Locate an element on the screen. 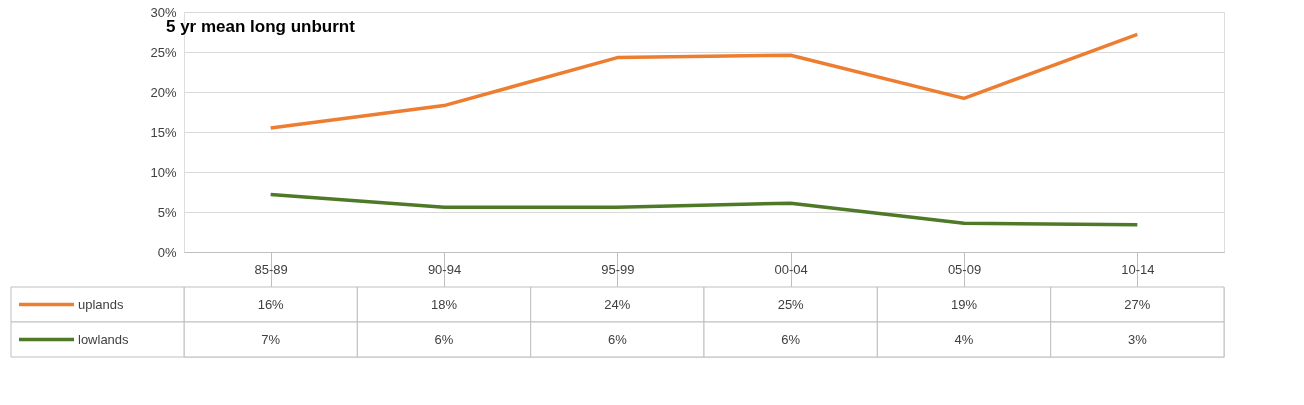 The image size is (1304, 405). data-label: 3% is located at coordinates (1137, 339).